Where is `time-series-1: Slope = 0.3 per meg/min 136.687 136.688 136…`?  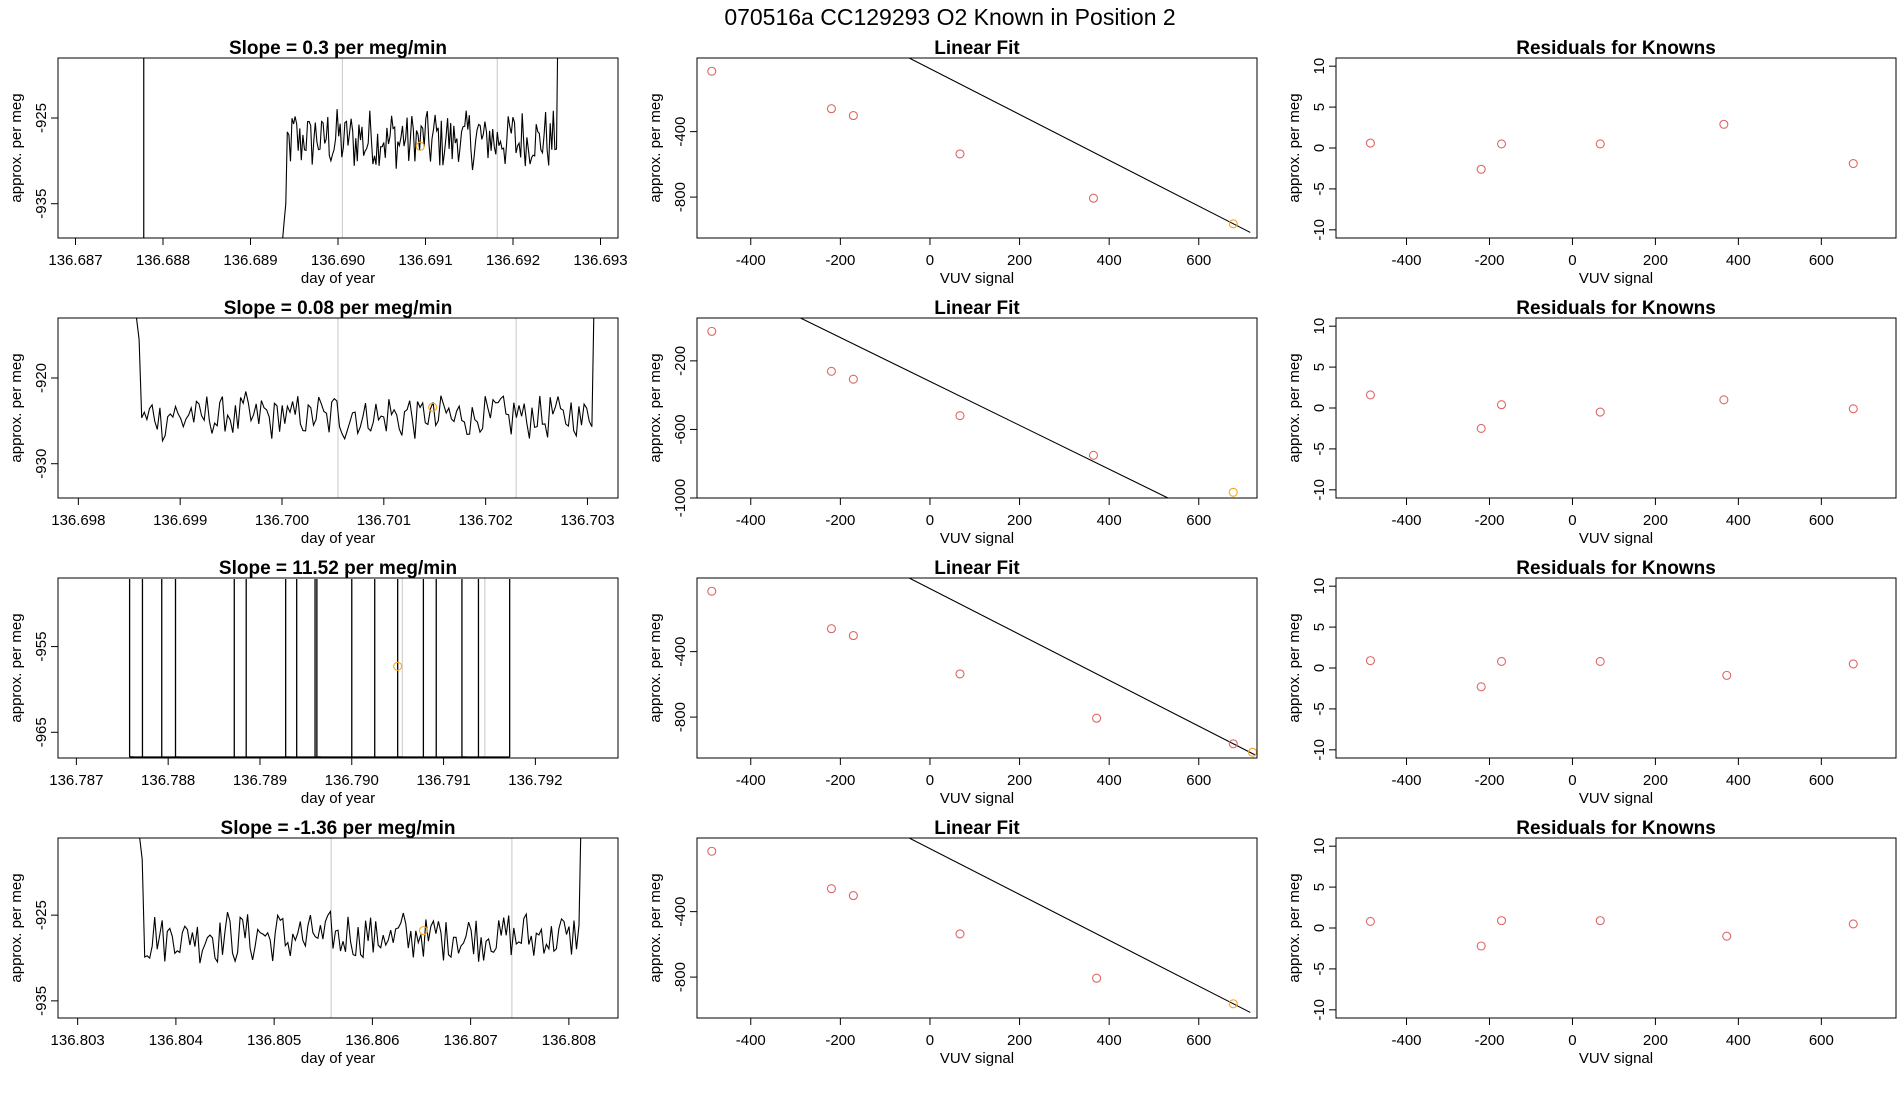 time-series-1: Slope = 0.3 per meg/min 136.687 136.688 136… is located at coordinates (318, 162).